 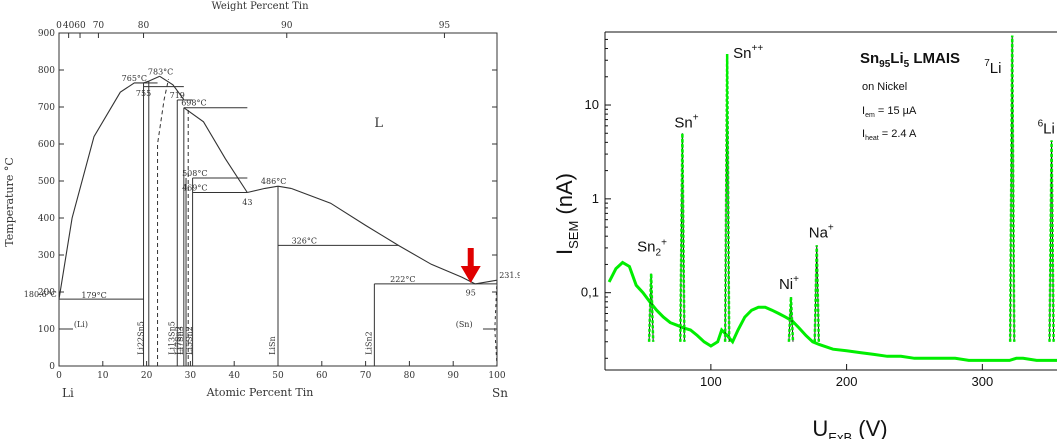 I want to click on y-tick-label: 0, so click(x=52, y=367).